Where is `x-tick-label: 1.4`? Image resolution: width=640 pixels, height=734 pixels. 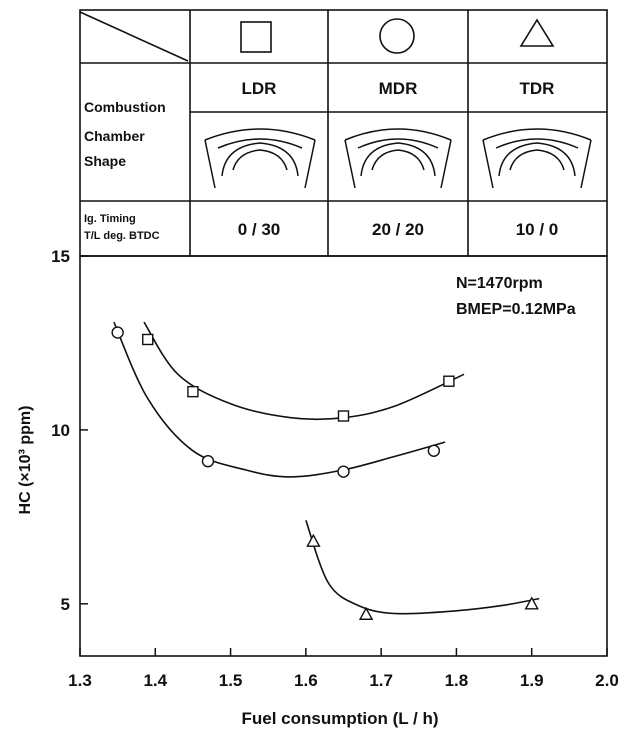
x-tick-label: 1.4 is located at coordinates (155, 680).